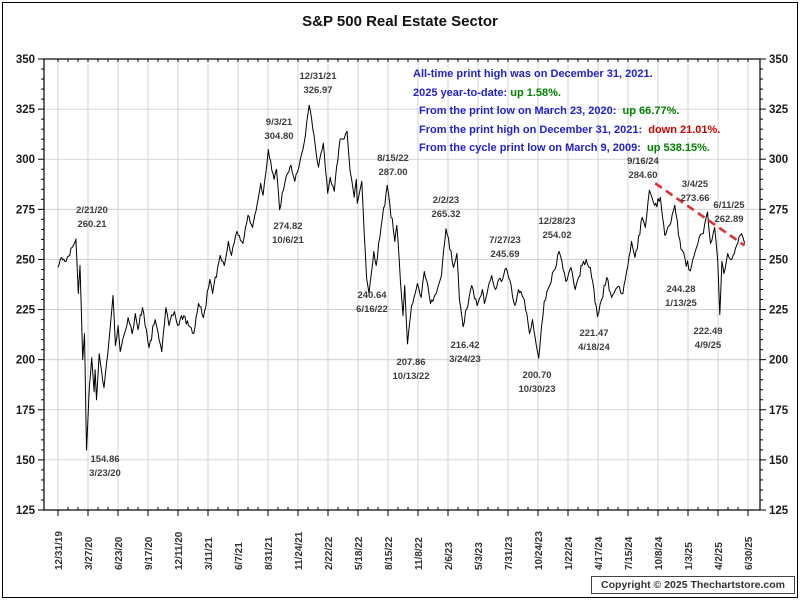 This screenshot has width=800, height=600. What do you see at coordinates (269, 553) in the screenshot?
I see `svg-text: 8/31/21` at bounding box center [269, 553].